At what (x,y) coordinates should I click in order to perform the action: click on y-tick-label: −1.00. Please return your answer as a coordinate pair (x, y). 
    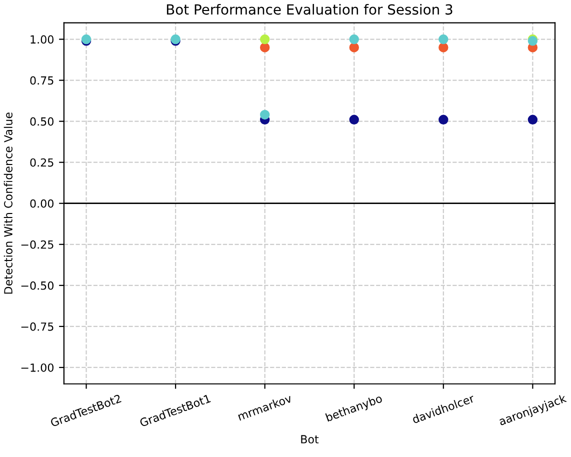
    Looking at the image, I should click on (37, 367).